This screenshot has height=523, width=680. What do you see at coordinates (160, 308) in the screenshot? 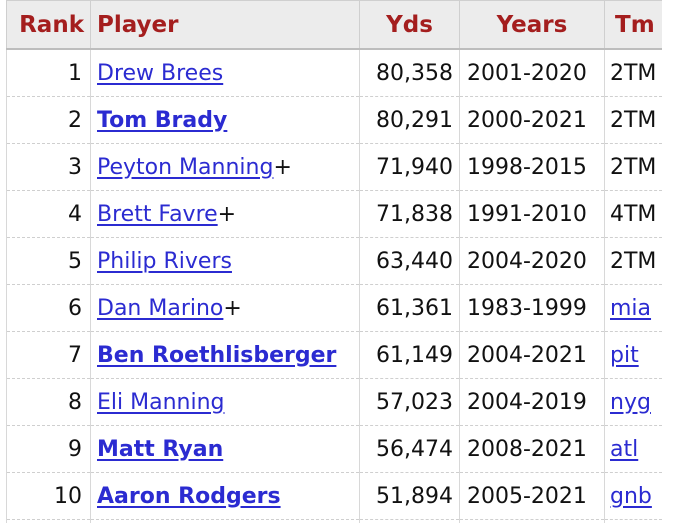
I see `player-link: Dan Marino` at bounding box center [160, 308].